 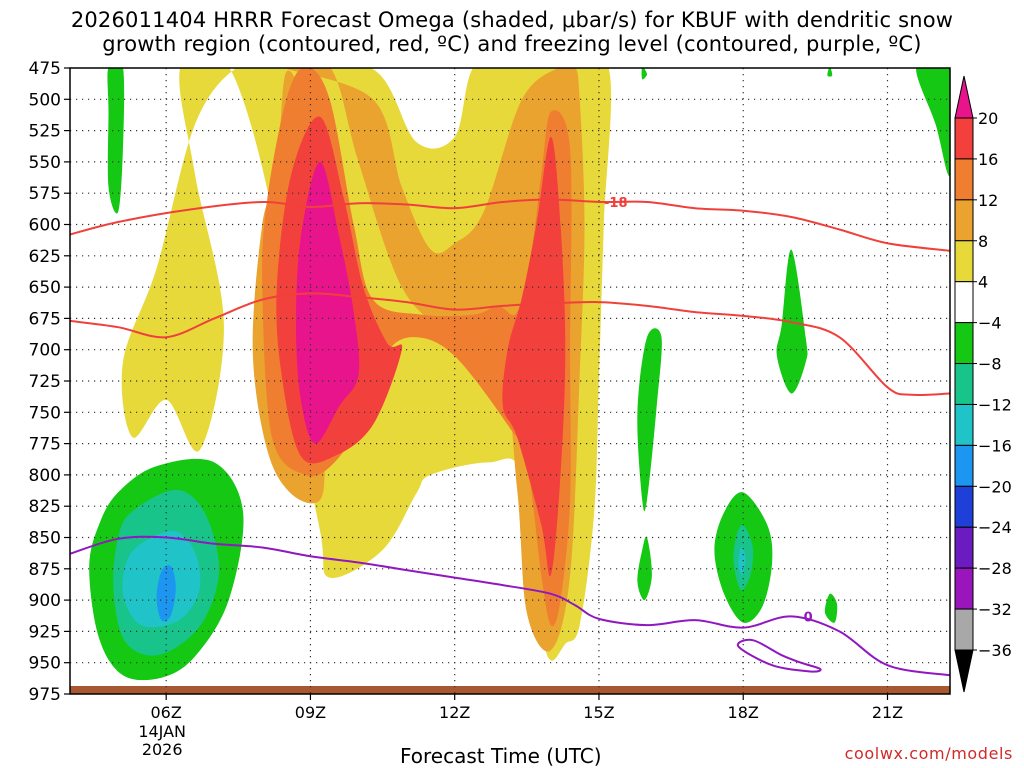 What do you see at coordinates (310, 712) in the screenshot?
I see `x-tick-label: 09Z` at bounding box center [310, 712].